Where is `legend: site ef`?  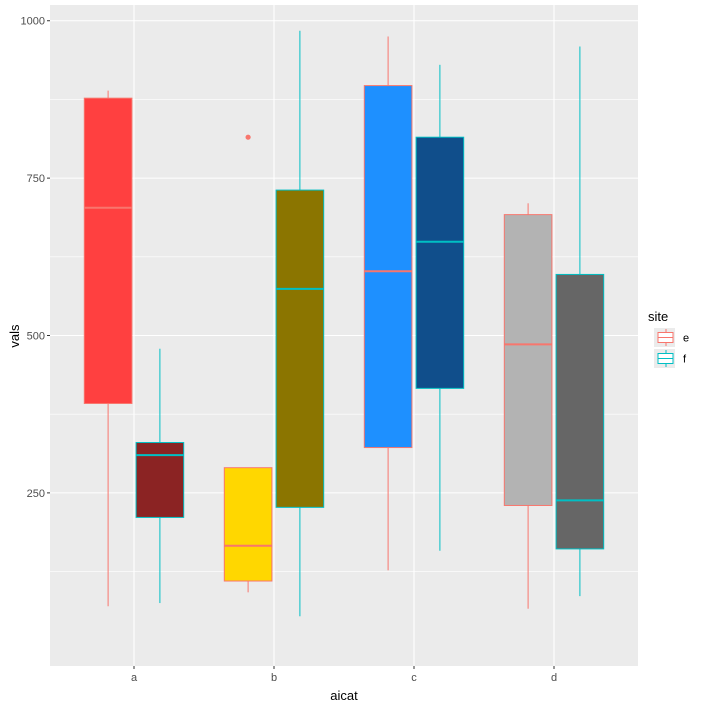 legend: site ef is located at coordinates (668, 338).